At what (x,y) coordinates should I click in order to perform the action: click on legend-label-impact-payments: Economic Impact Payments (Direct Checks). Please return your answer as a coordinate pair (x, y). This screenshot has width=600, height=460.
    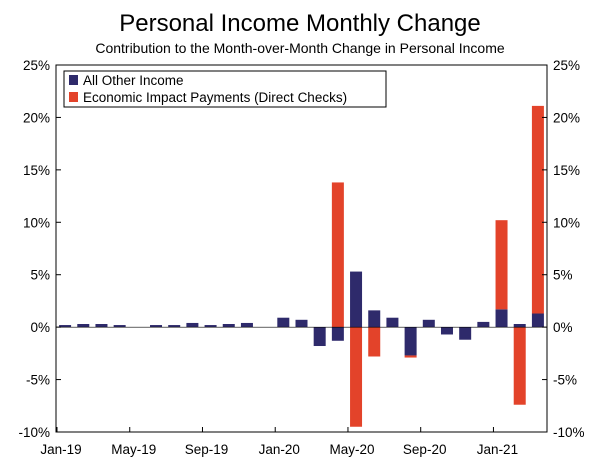
    Looking at the image, I should click on (215, 97).